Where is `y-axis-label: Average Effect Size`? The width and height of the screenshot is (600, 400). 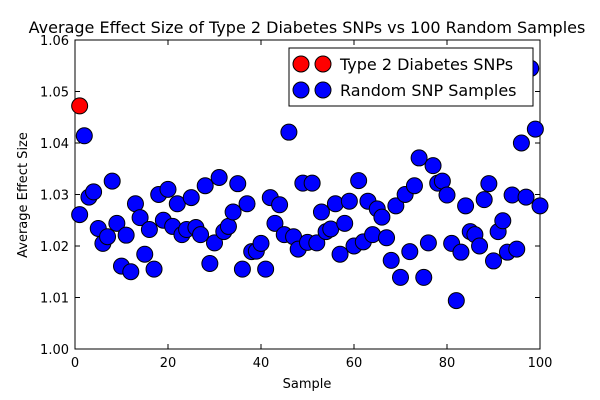
y-axis-label: Average Effect Size is located at coordinates (23, 195).